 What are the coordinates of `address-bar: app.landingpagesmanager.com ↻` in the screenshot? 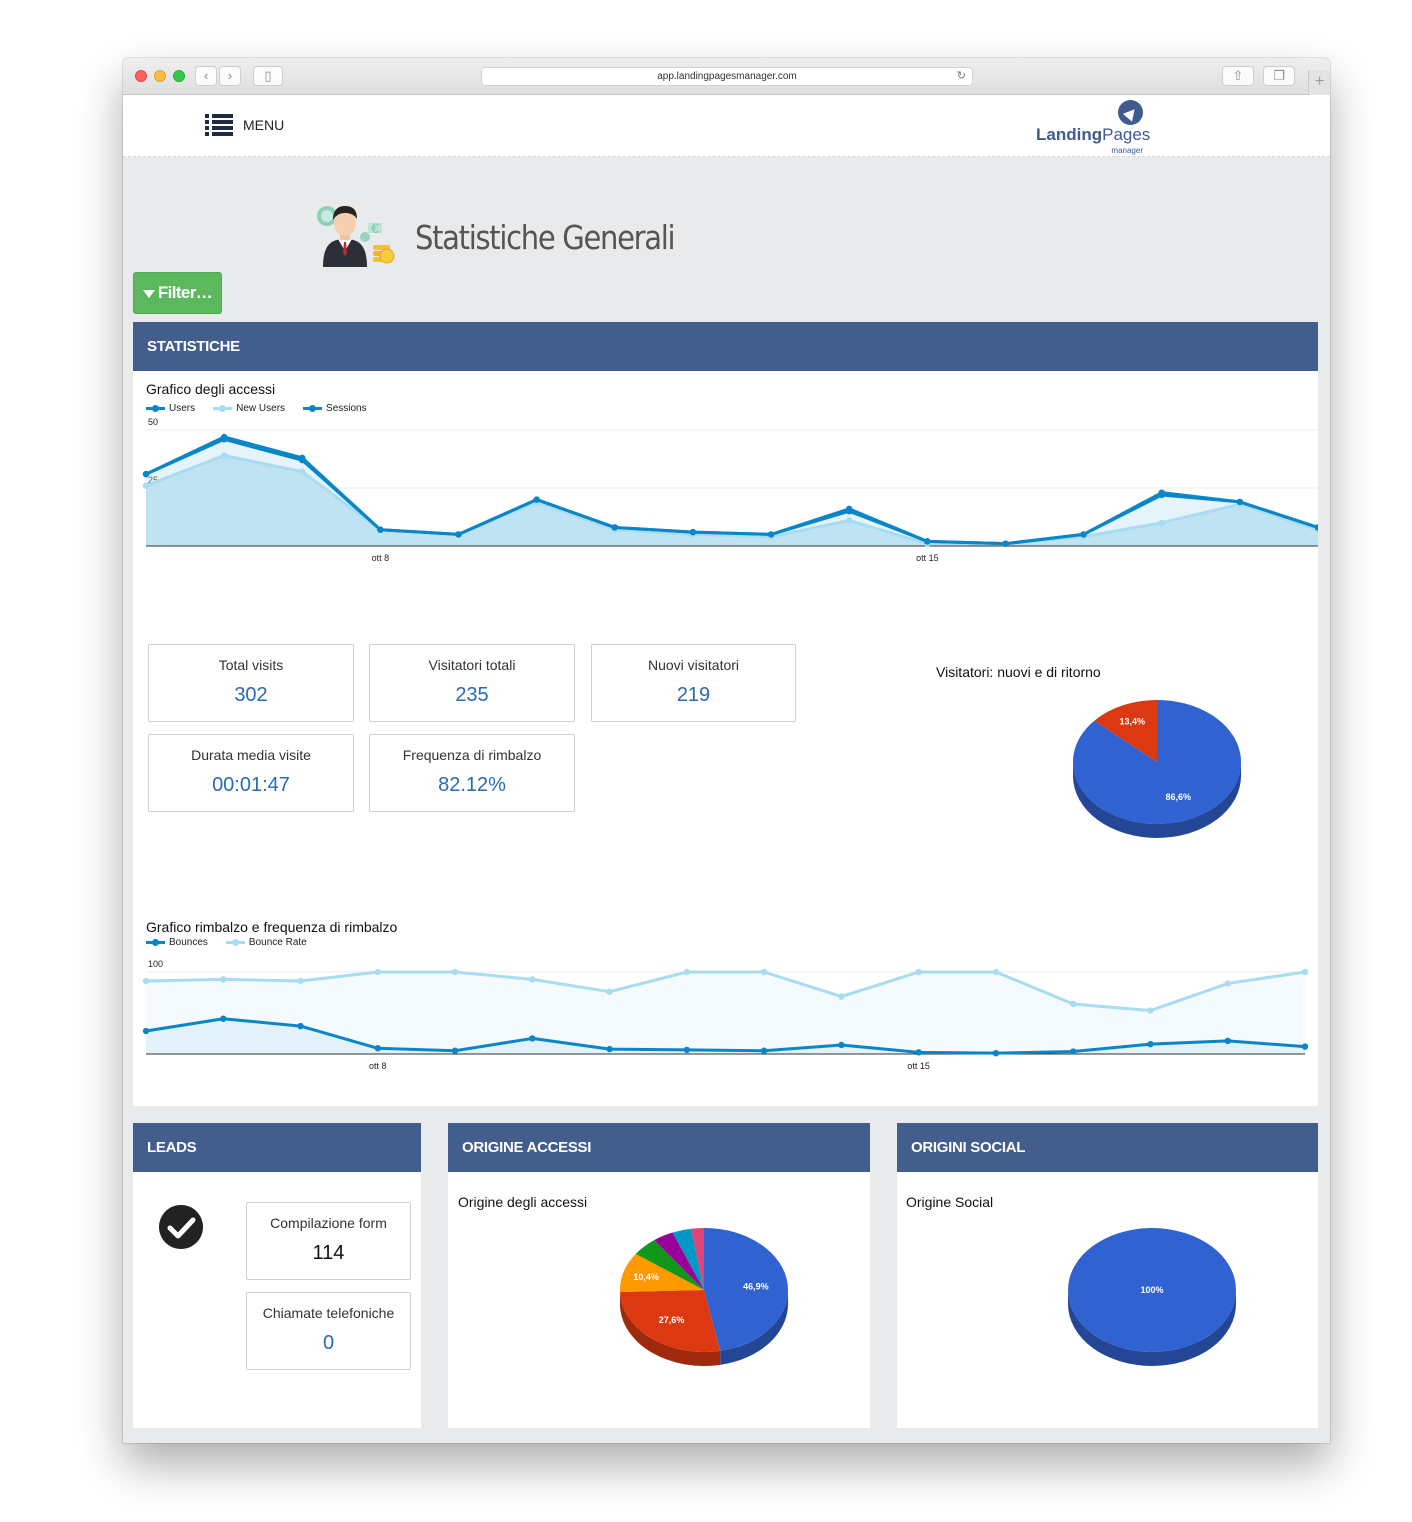 It's located at (727, 76).